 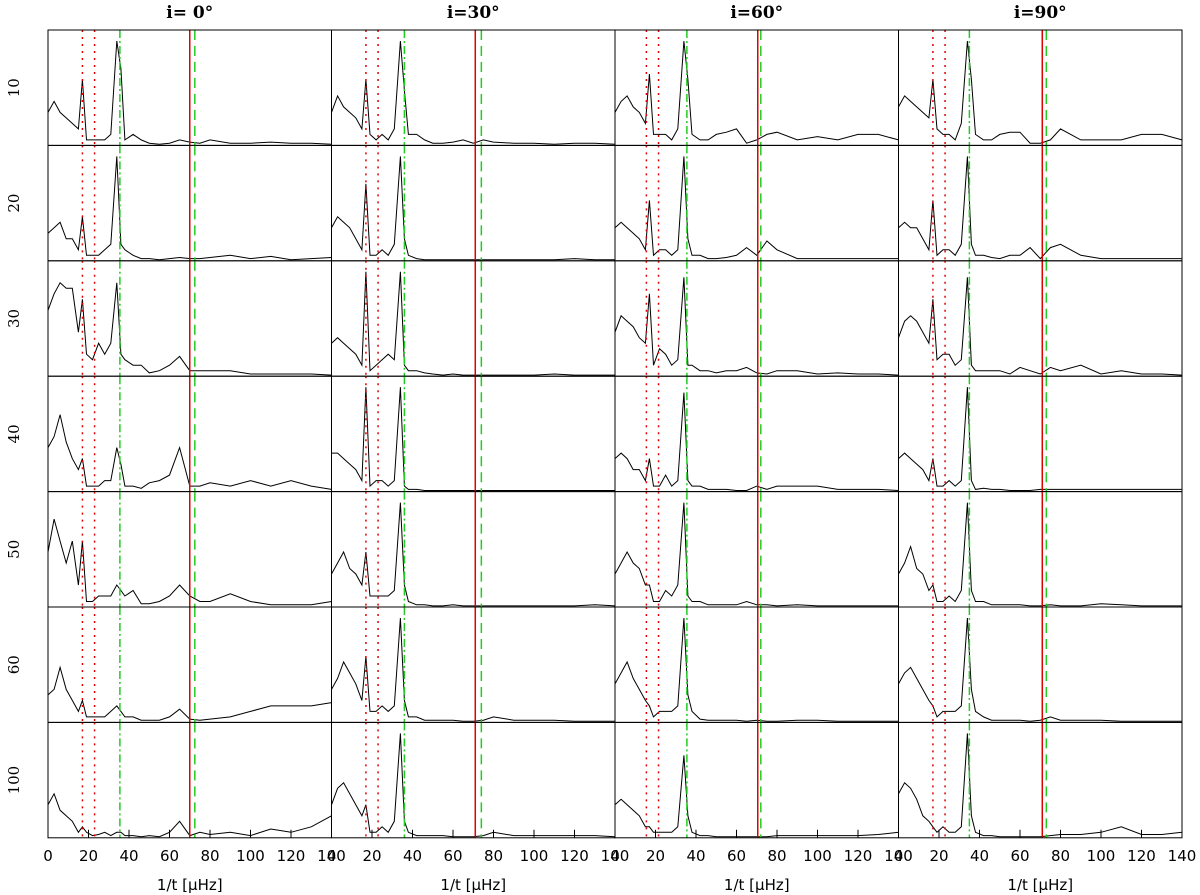 What do you see at coordinates (14, 318) in the screenshot?
I see `row-label: 30` at bounding box center [14, 318].